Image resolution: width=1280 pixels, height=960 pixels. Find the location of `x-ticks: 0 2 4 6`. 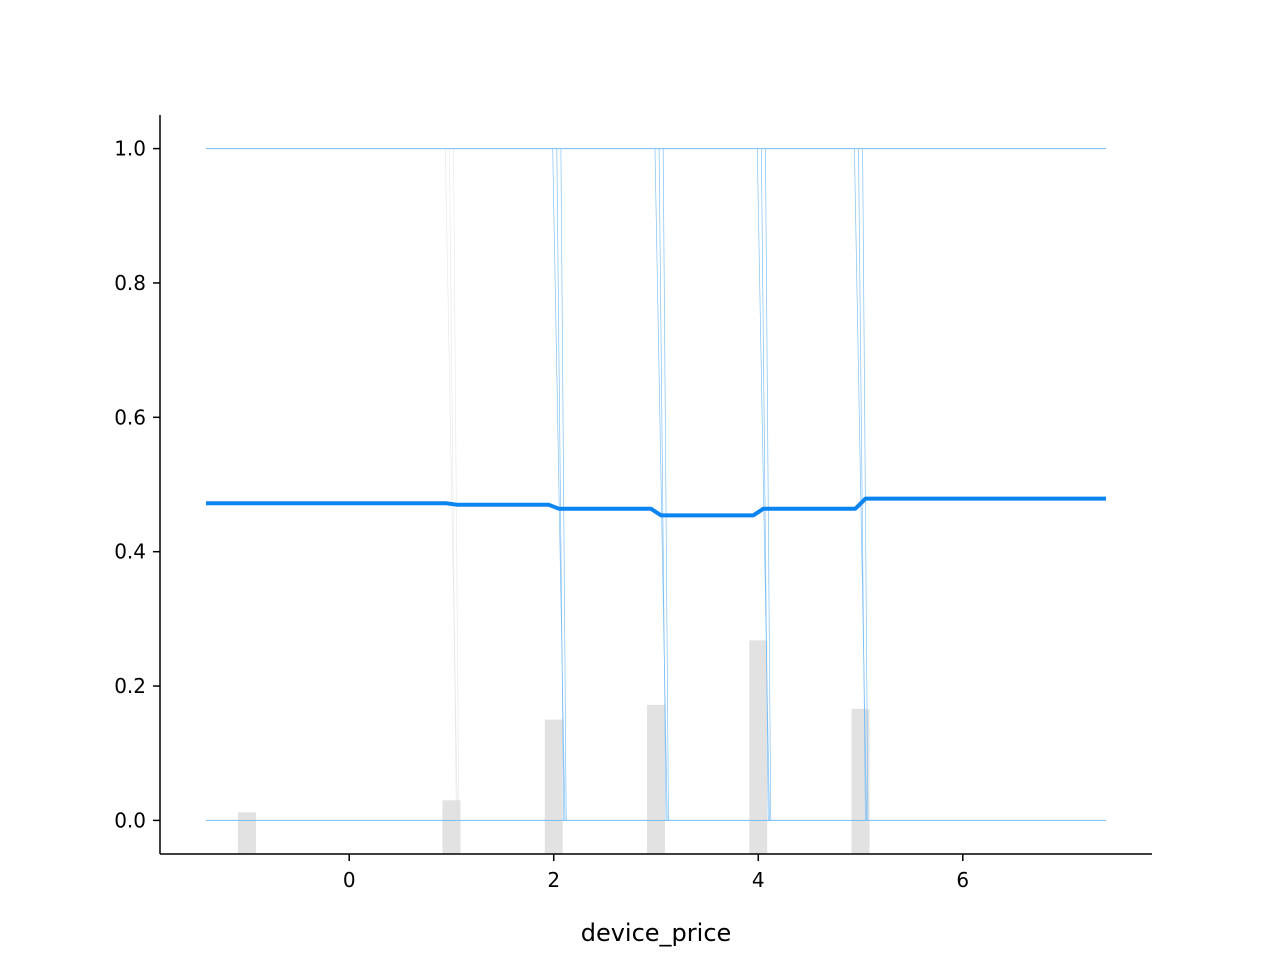

x-ticks: 0 2 4 6 is located at coordinates (656, 873).